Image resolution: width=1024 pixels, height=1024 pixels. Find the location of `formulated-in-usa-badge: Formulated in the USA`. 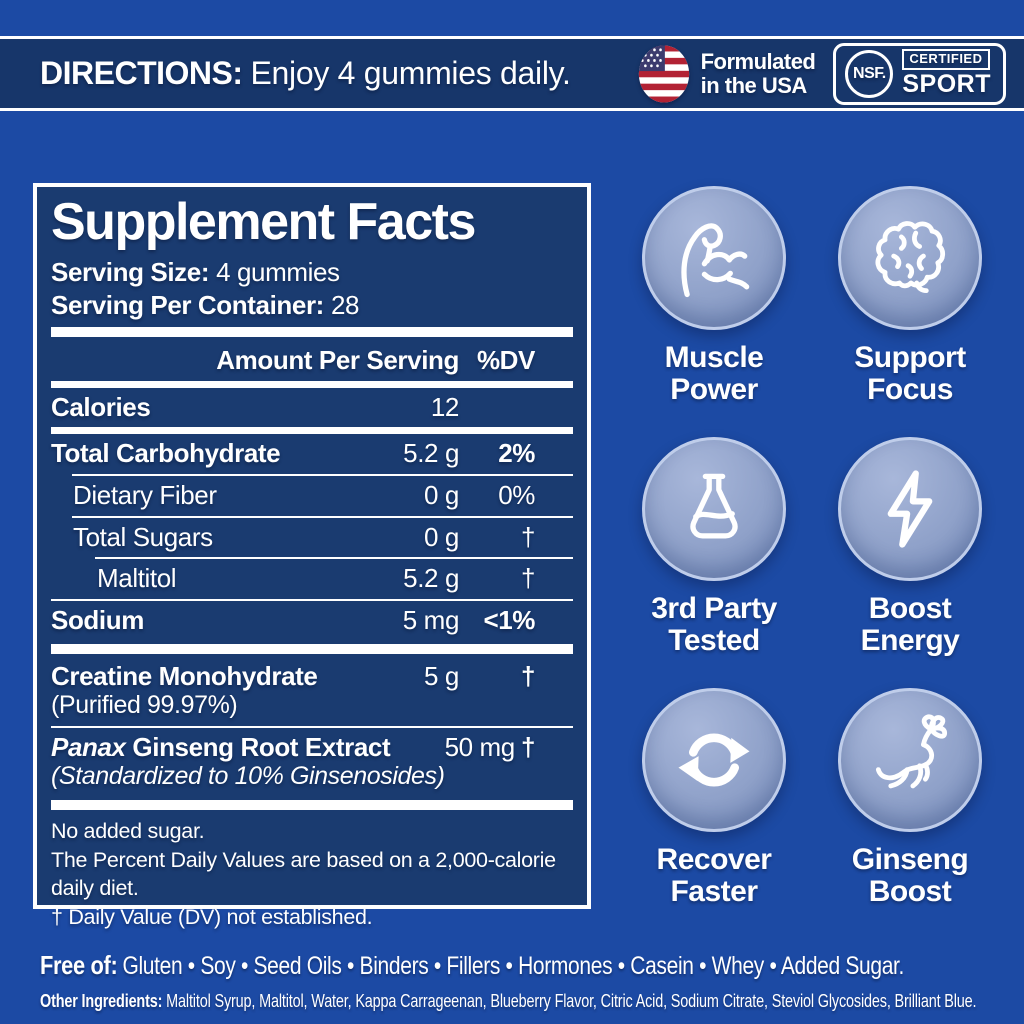

formulated-in-usa-badge: Formulated in the USA is located at coordinates (727, 73).